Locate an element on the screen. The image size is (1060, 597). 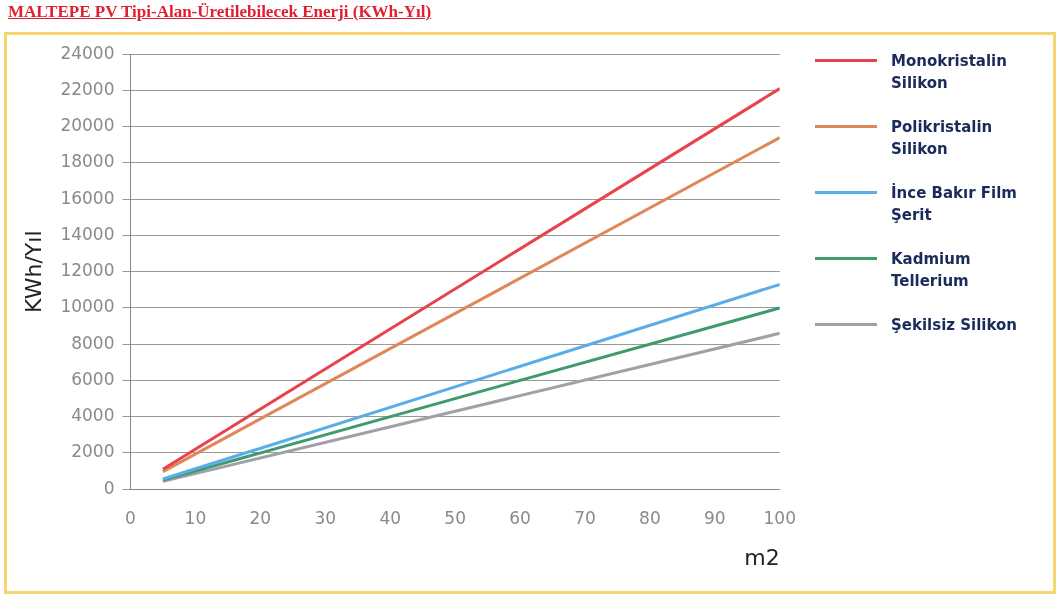
chart-title: MALTEPE PV Tipi-Alan-Üretilebilecek Enerji (KWh-Yıl) is located at coordinates (220, 12).